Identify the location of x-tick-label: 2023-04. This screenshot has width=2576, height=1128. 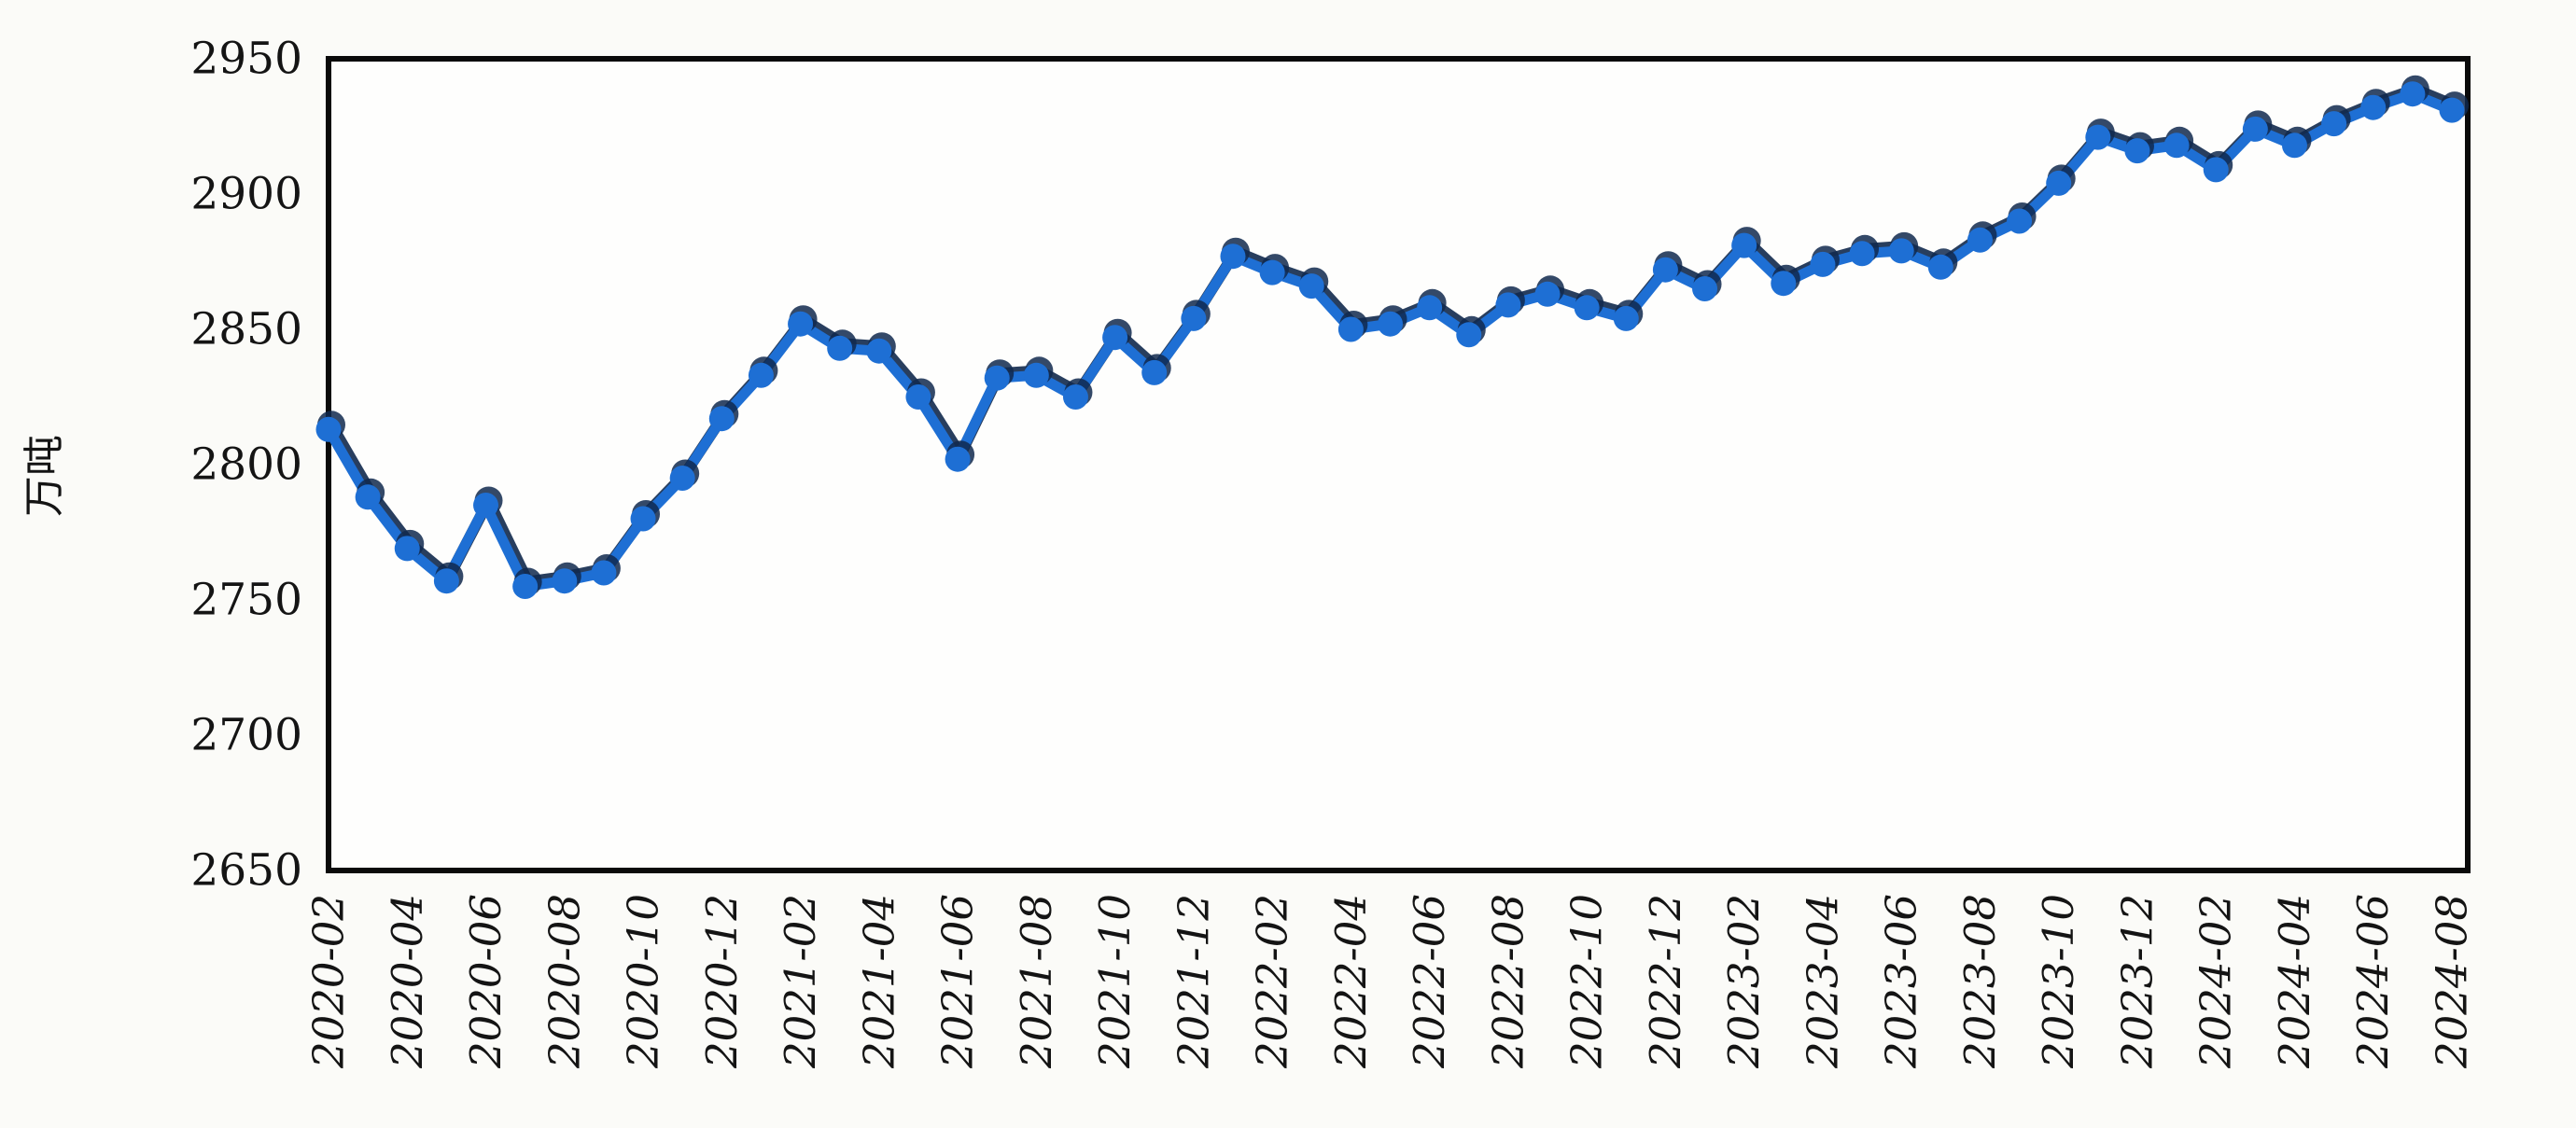
(1822, 982).